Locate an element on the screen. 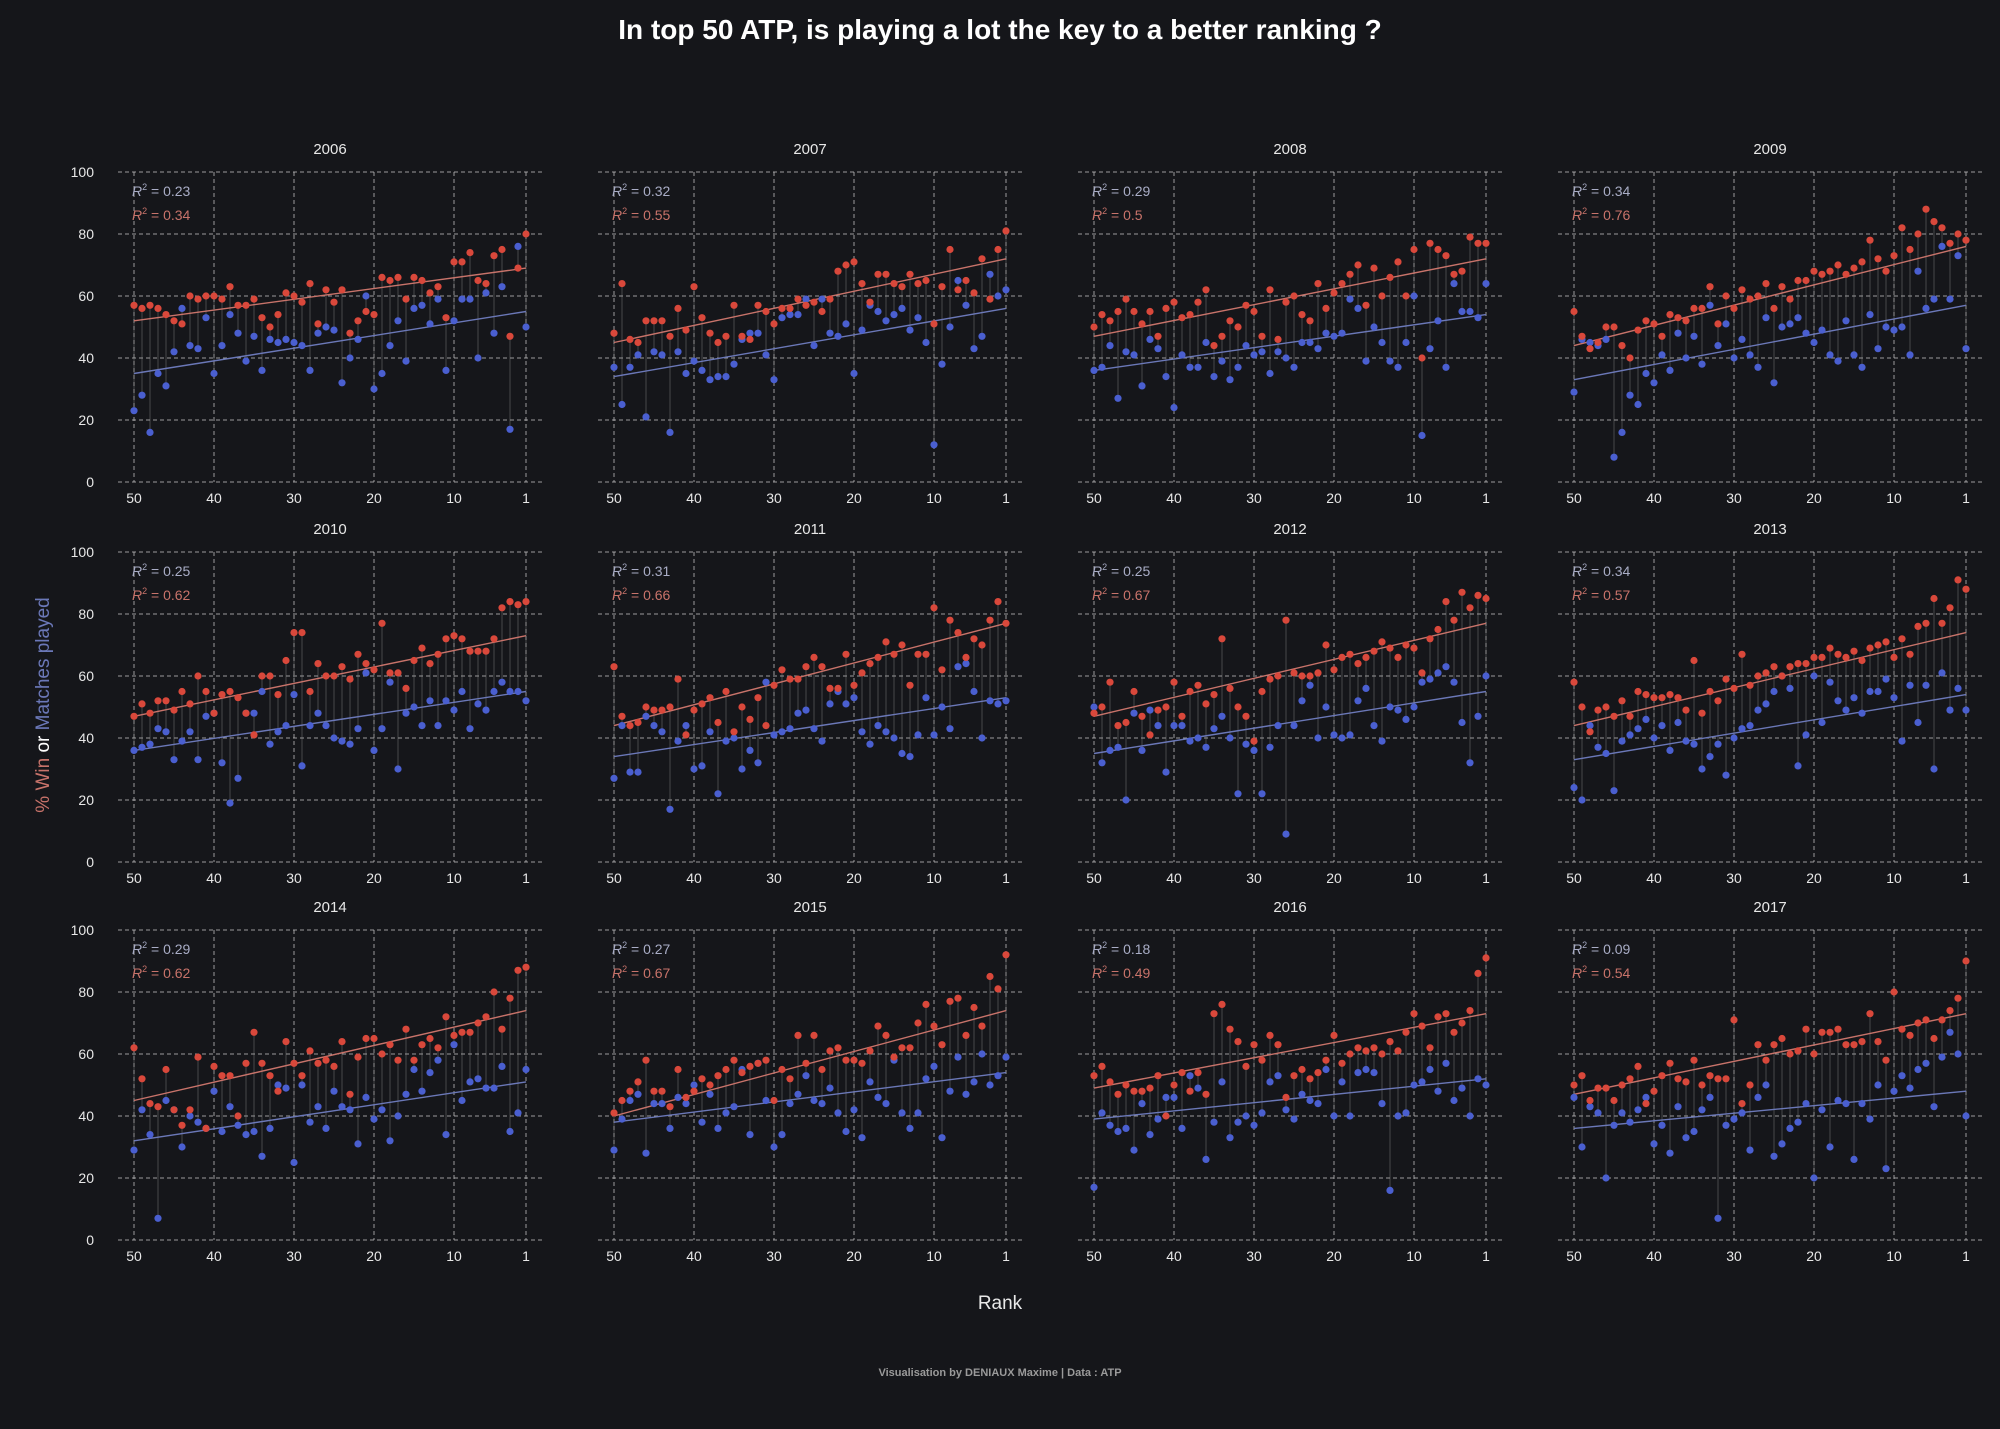 This screenshot has width=2000, height=1429. panel-title: 2013 is located at coordinates (1769, 529).